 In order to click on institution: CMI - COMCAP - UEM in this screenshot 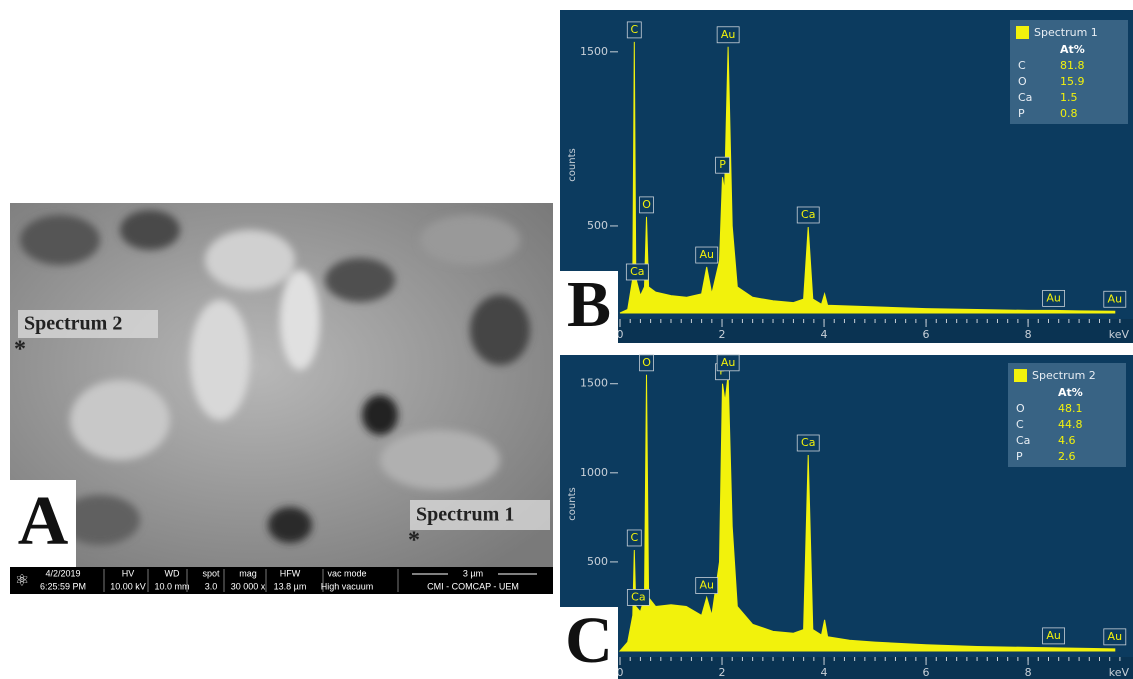, I will do `click(473, 586)`.